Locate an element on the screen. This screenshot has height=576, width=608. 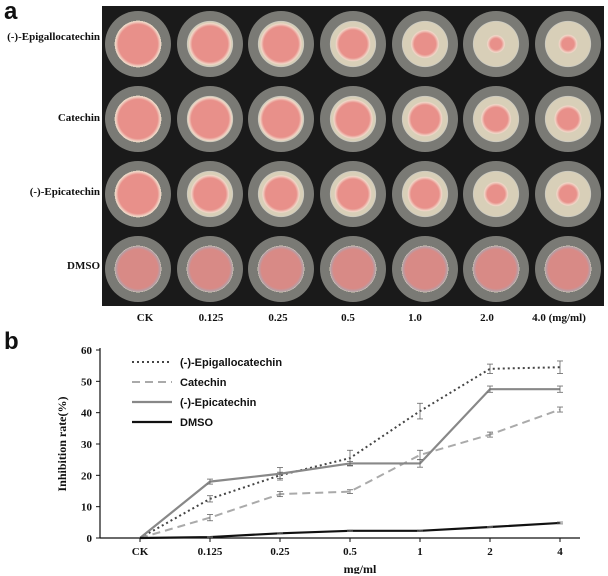
y-tick-label: 10 is located at coordinates (87, 508).